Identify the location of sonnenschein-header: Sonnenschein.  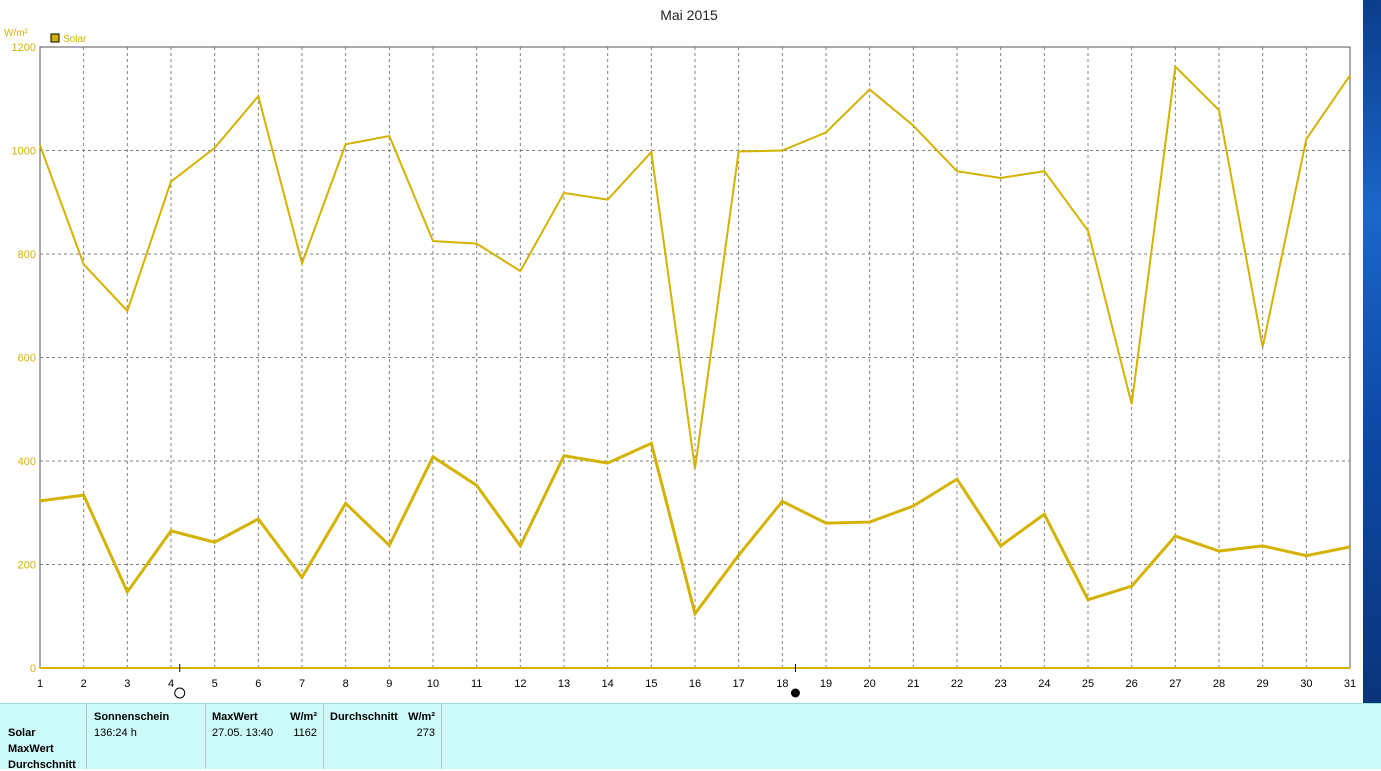
(132, 717).